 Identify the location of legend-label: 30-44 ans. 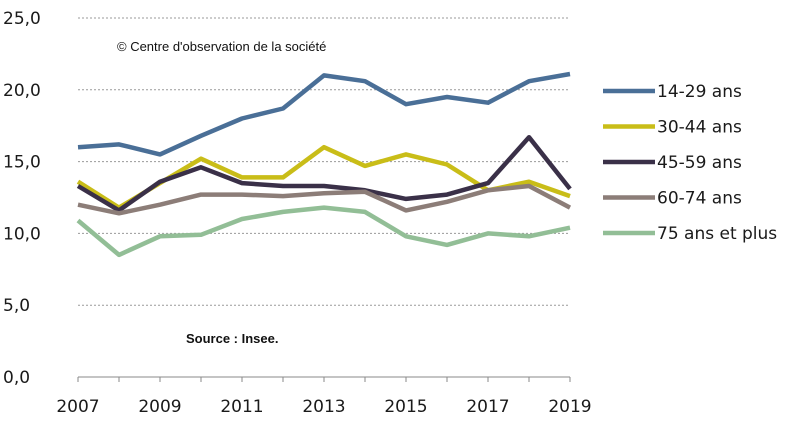
(699, 128).